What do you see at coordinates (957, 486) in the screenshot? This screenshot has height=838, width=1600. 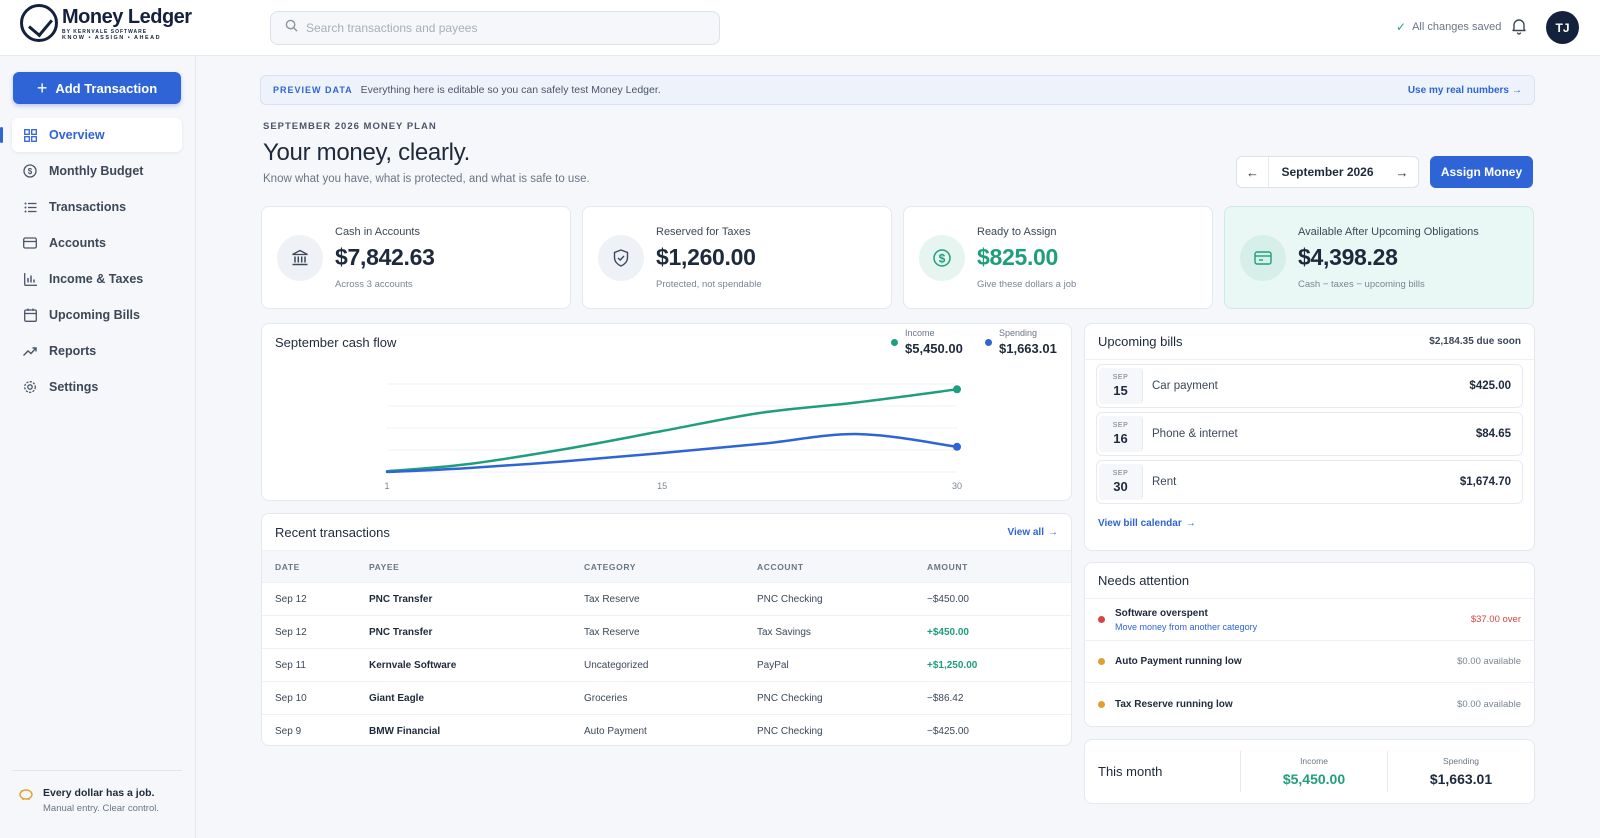 I see `x-tick-label: 30` at bounding box center [957, 486].